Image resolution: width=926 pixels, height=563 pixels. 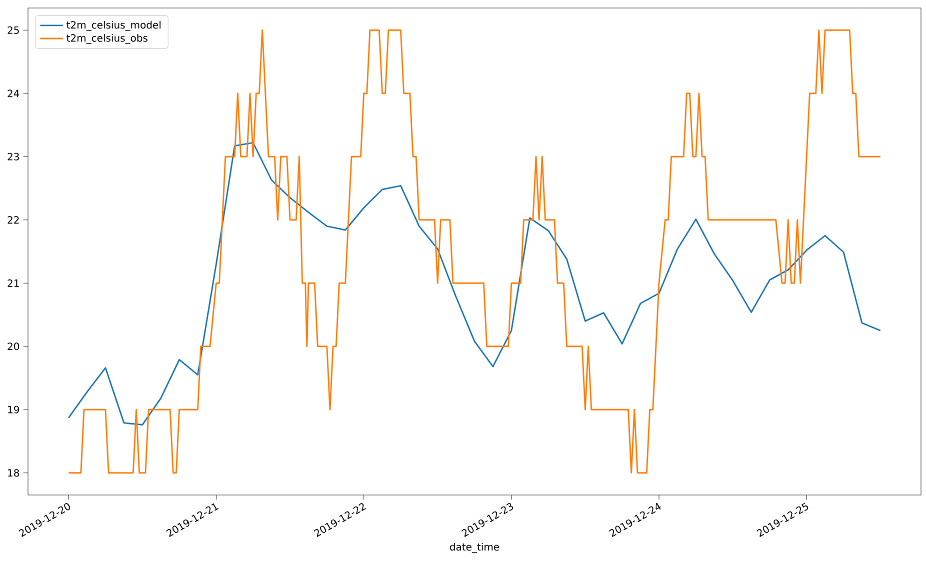 What do you see at coordinates (13, 30) in the screenshot?
I see `y-tick-label: 25` at bounding box center [13, 30].